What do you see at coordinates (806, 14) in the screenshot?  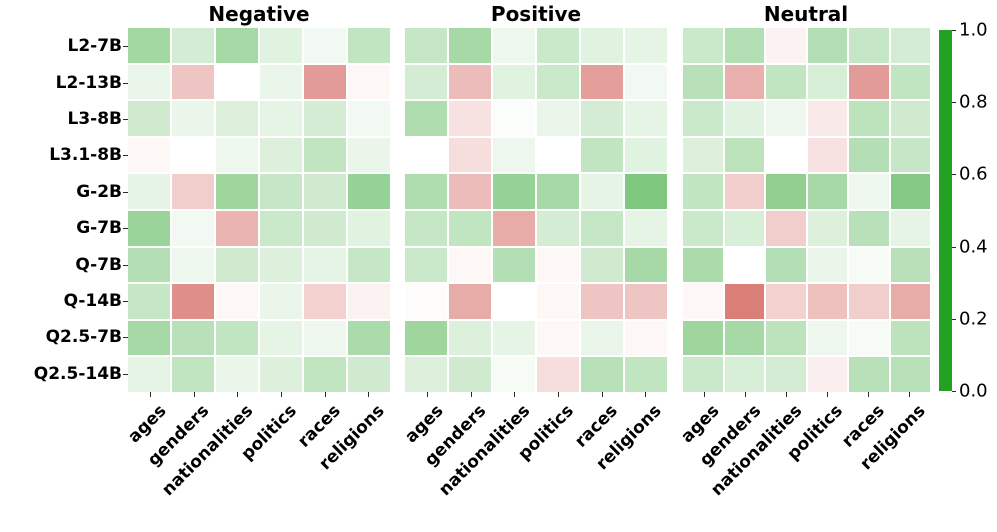 I see `panel-title-neutral: Neutral` at bounding box center [806, 14].